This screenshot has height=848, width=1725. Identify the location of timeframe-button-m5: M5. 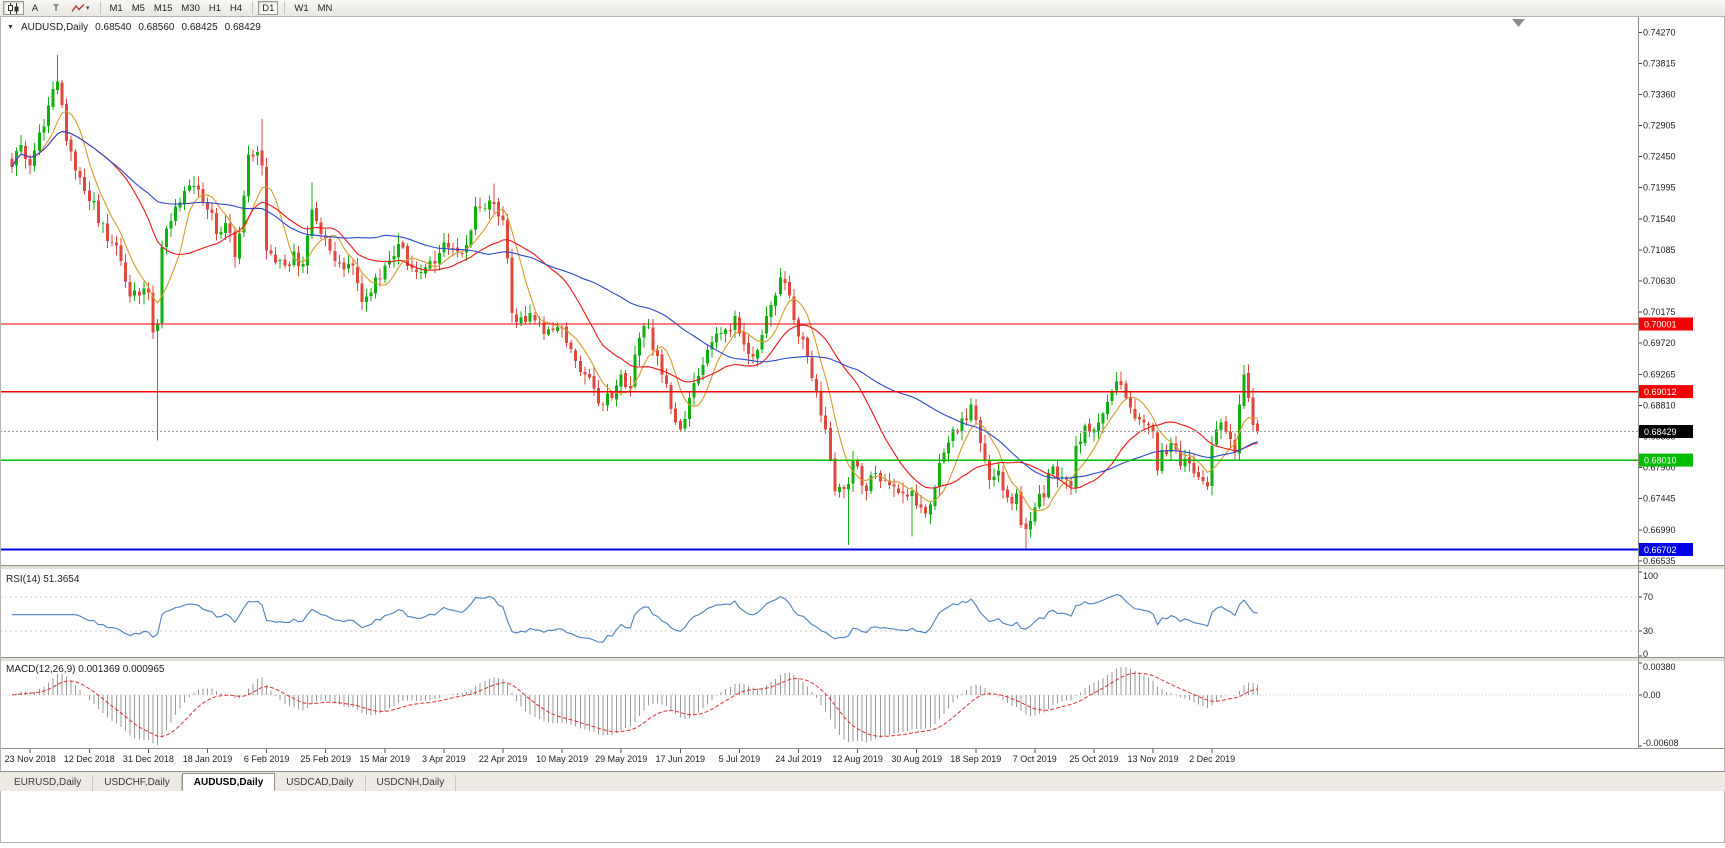
(138, 8).